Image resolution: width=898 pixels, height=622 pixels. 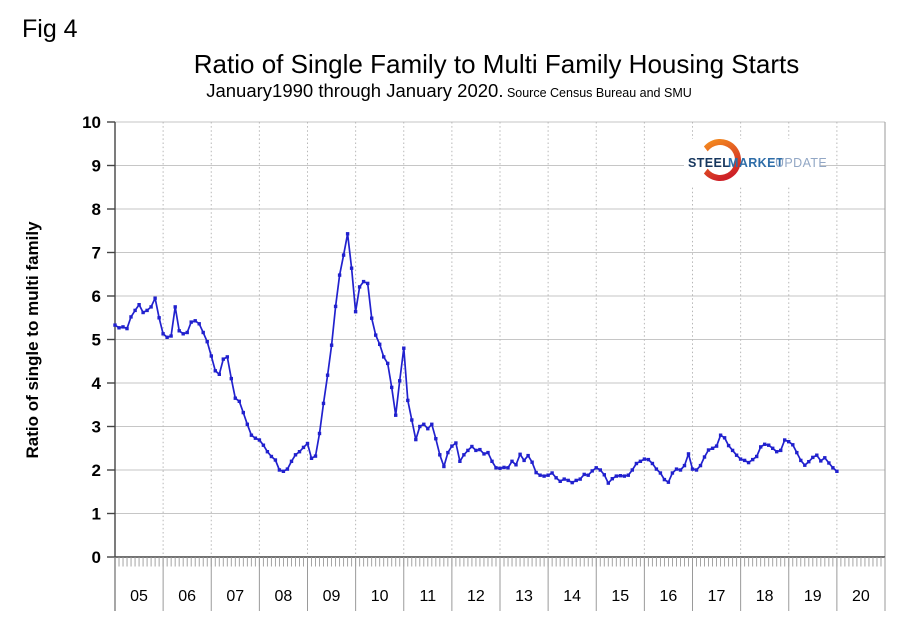 What do you see at coordinates (669, 596) in the screenshot?
I see `x-tick-label: 16` at bounding box center [669, 596].